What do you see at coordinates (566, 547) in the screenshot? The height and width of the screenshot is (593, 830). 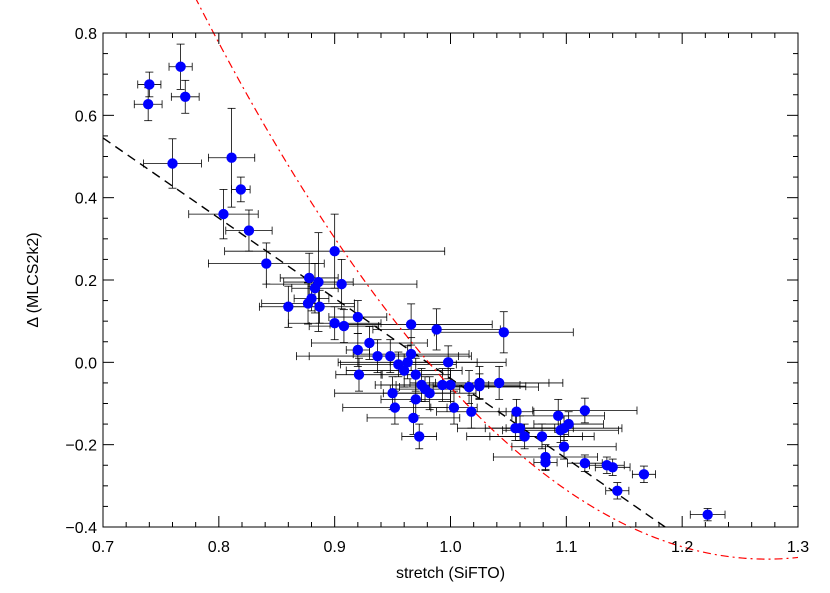 I see `x-tick-label: 1.1` at bounding box center [566, 547].